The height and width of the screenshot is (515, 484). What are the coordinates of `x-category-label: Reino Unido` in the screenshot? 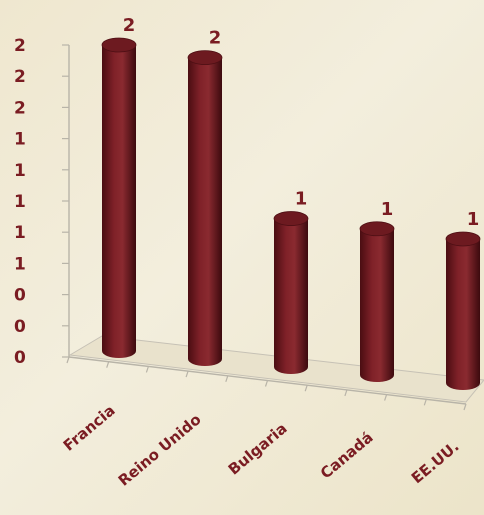 It's located at (160, 449).